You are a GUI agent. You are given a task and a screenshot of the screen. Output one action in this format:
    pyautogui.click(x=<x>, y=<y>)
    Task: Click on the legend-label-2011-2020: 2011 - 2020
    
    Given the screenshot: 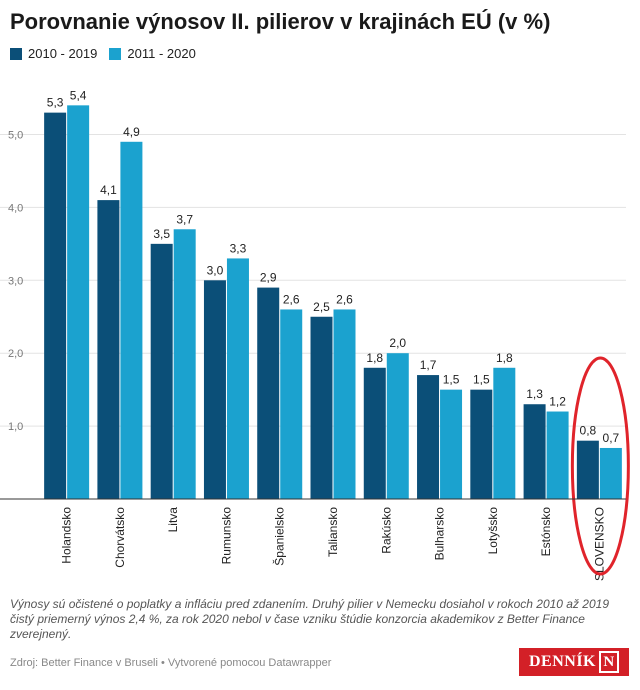 What is the action you would take?
    pyautogui.click(x=161, y=53)
    